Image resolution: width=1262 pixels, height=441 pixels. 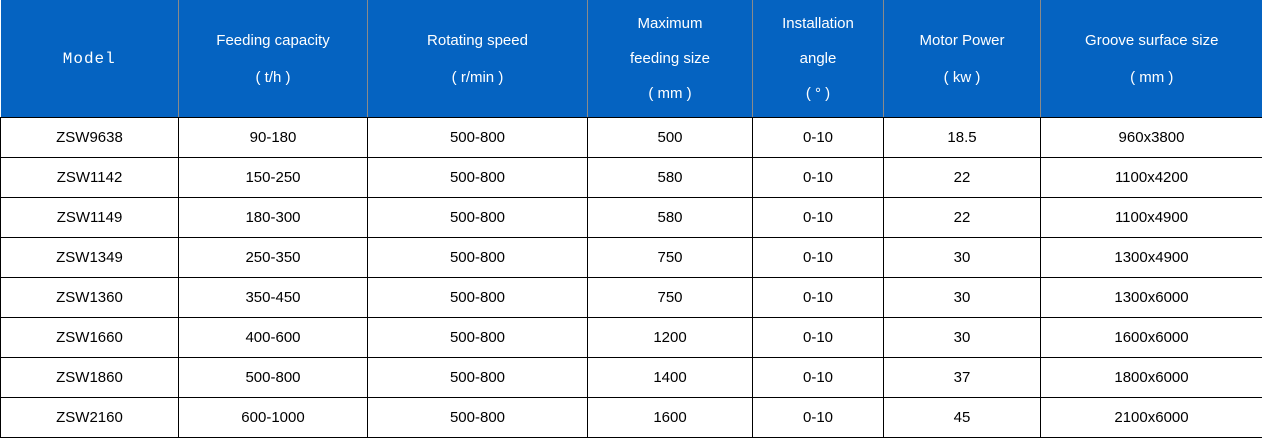 I want to click on column-header-max-feeding-size: Maximum feeding size ( mm ), so click(x=670, y=59).